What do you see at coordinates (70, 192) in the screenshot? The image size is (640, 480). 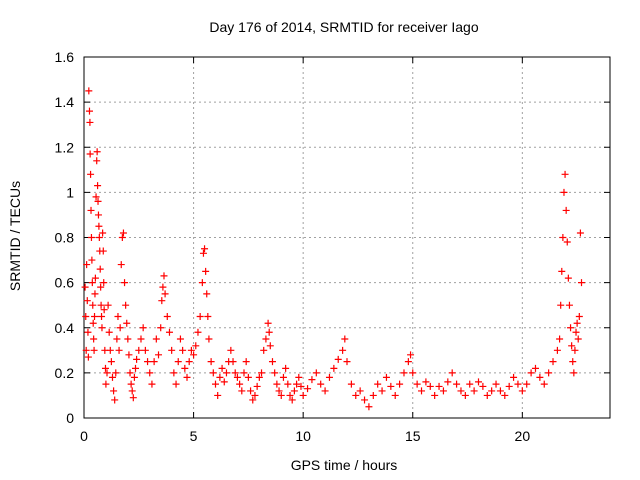 I see `y-tick-label: 1` at bounding box center [70, 192].